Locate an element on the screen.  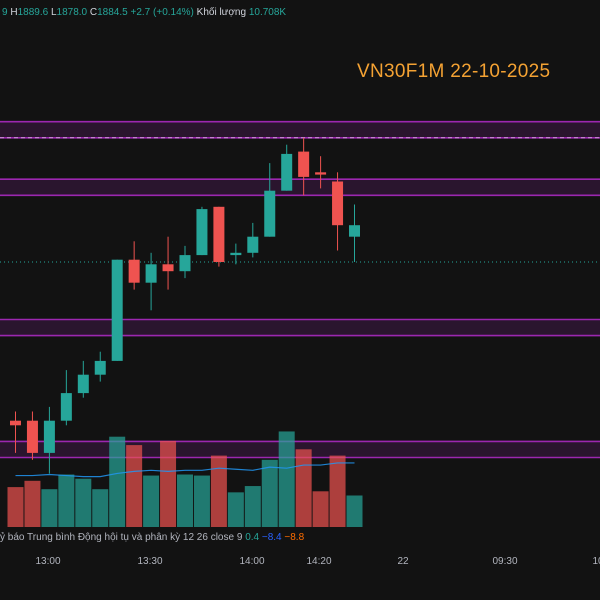
macd-name: ỷ báo Trung bình Động hội tụ và phân kỳ is located at coordinates (90, 537).